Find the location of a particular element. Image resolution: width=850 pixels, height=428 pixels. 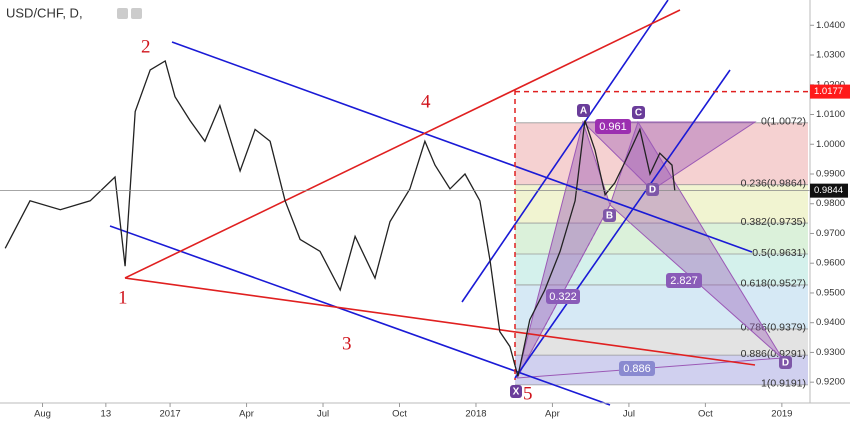

x-tick-label: 2018 is located at coordinates (475, 414).